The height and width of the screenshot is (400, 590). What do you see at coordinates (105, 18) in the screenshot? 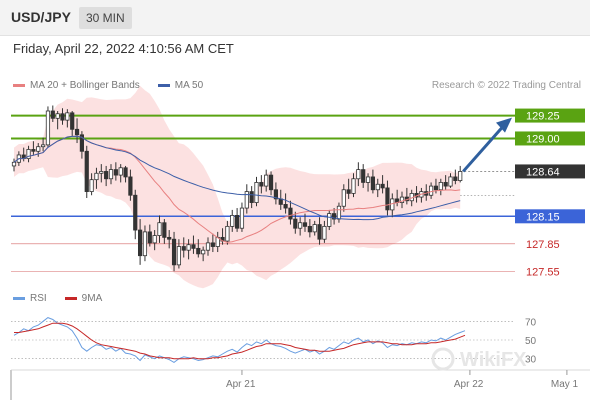
I see `interval-button: 30 MIN` at bounding box center [105, 18].